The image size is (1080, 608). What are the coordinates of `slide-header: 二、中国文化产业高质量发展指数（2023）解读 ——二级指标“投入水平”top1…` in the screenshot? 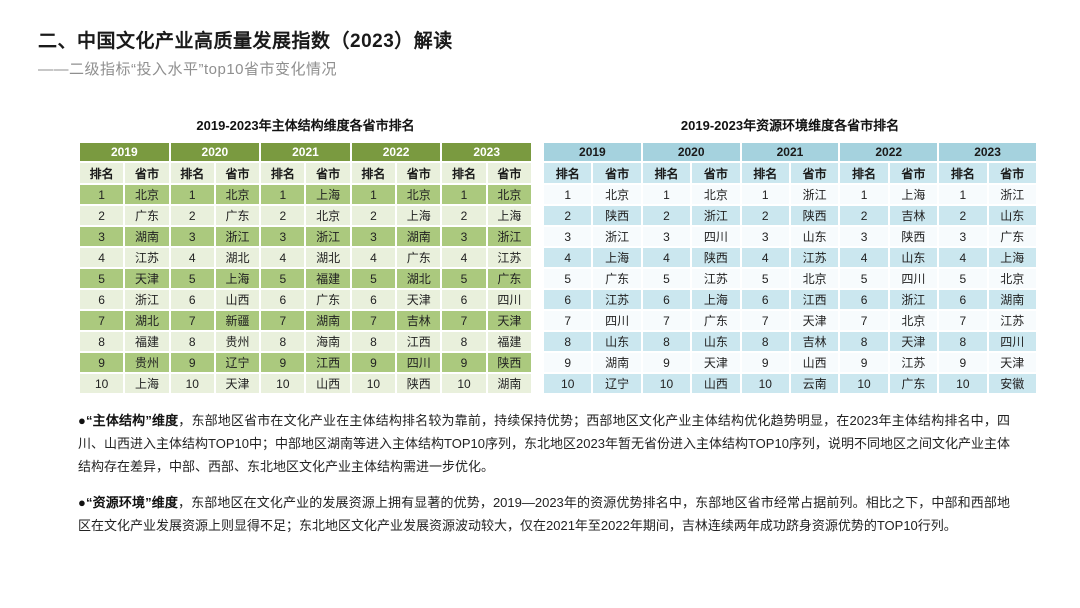 It's located at (540, 39).